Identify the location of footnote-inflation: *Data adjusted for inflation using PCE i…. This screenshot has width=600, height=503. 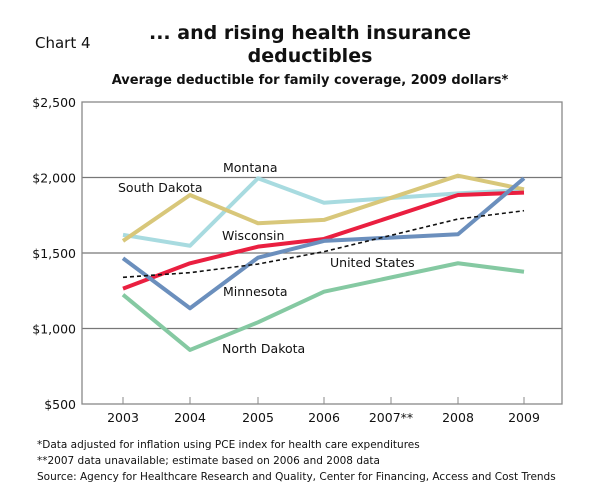
(228, 445).